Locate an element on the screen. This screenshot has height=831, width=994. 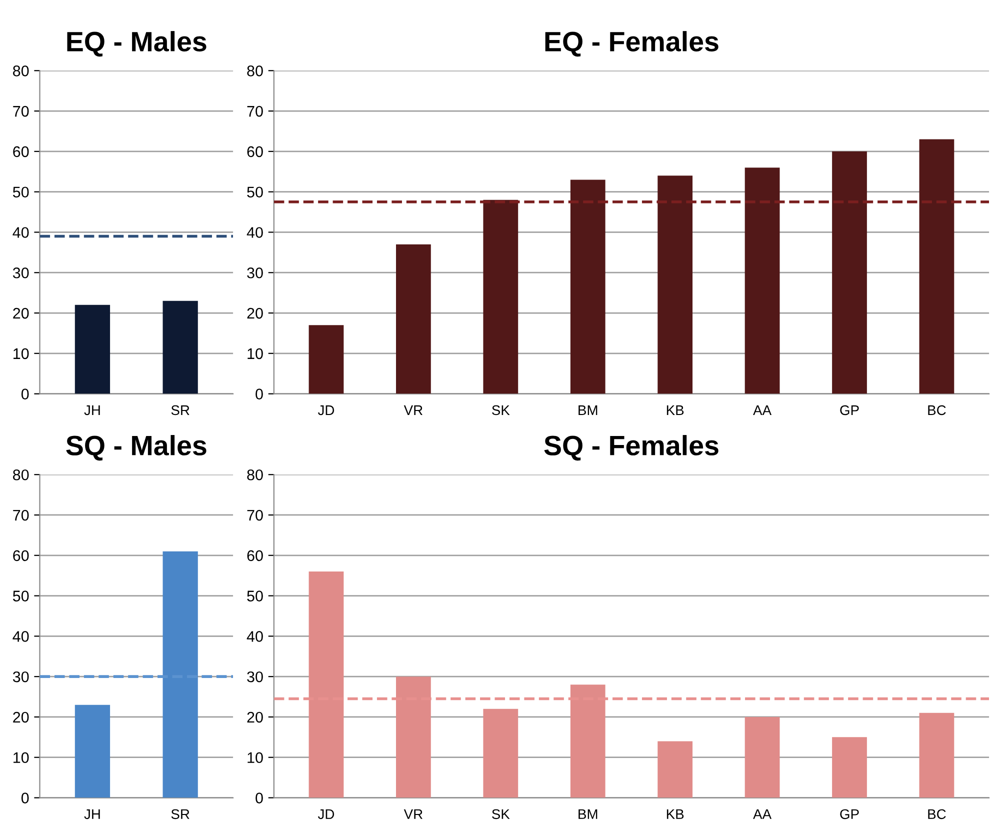
chart-title: EQ - Females is located at coordinates (631, 44).